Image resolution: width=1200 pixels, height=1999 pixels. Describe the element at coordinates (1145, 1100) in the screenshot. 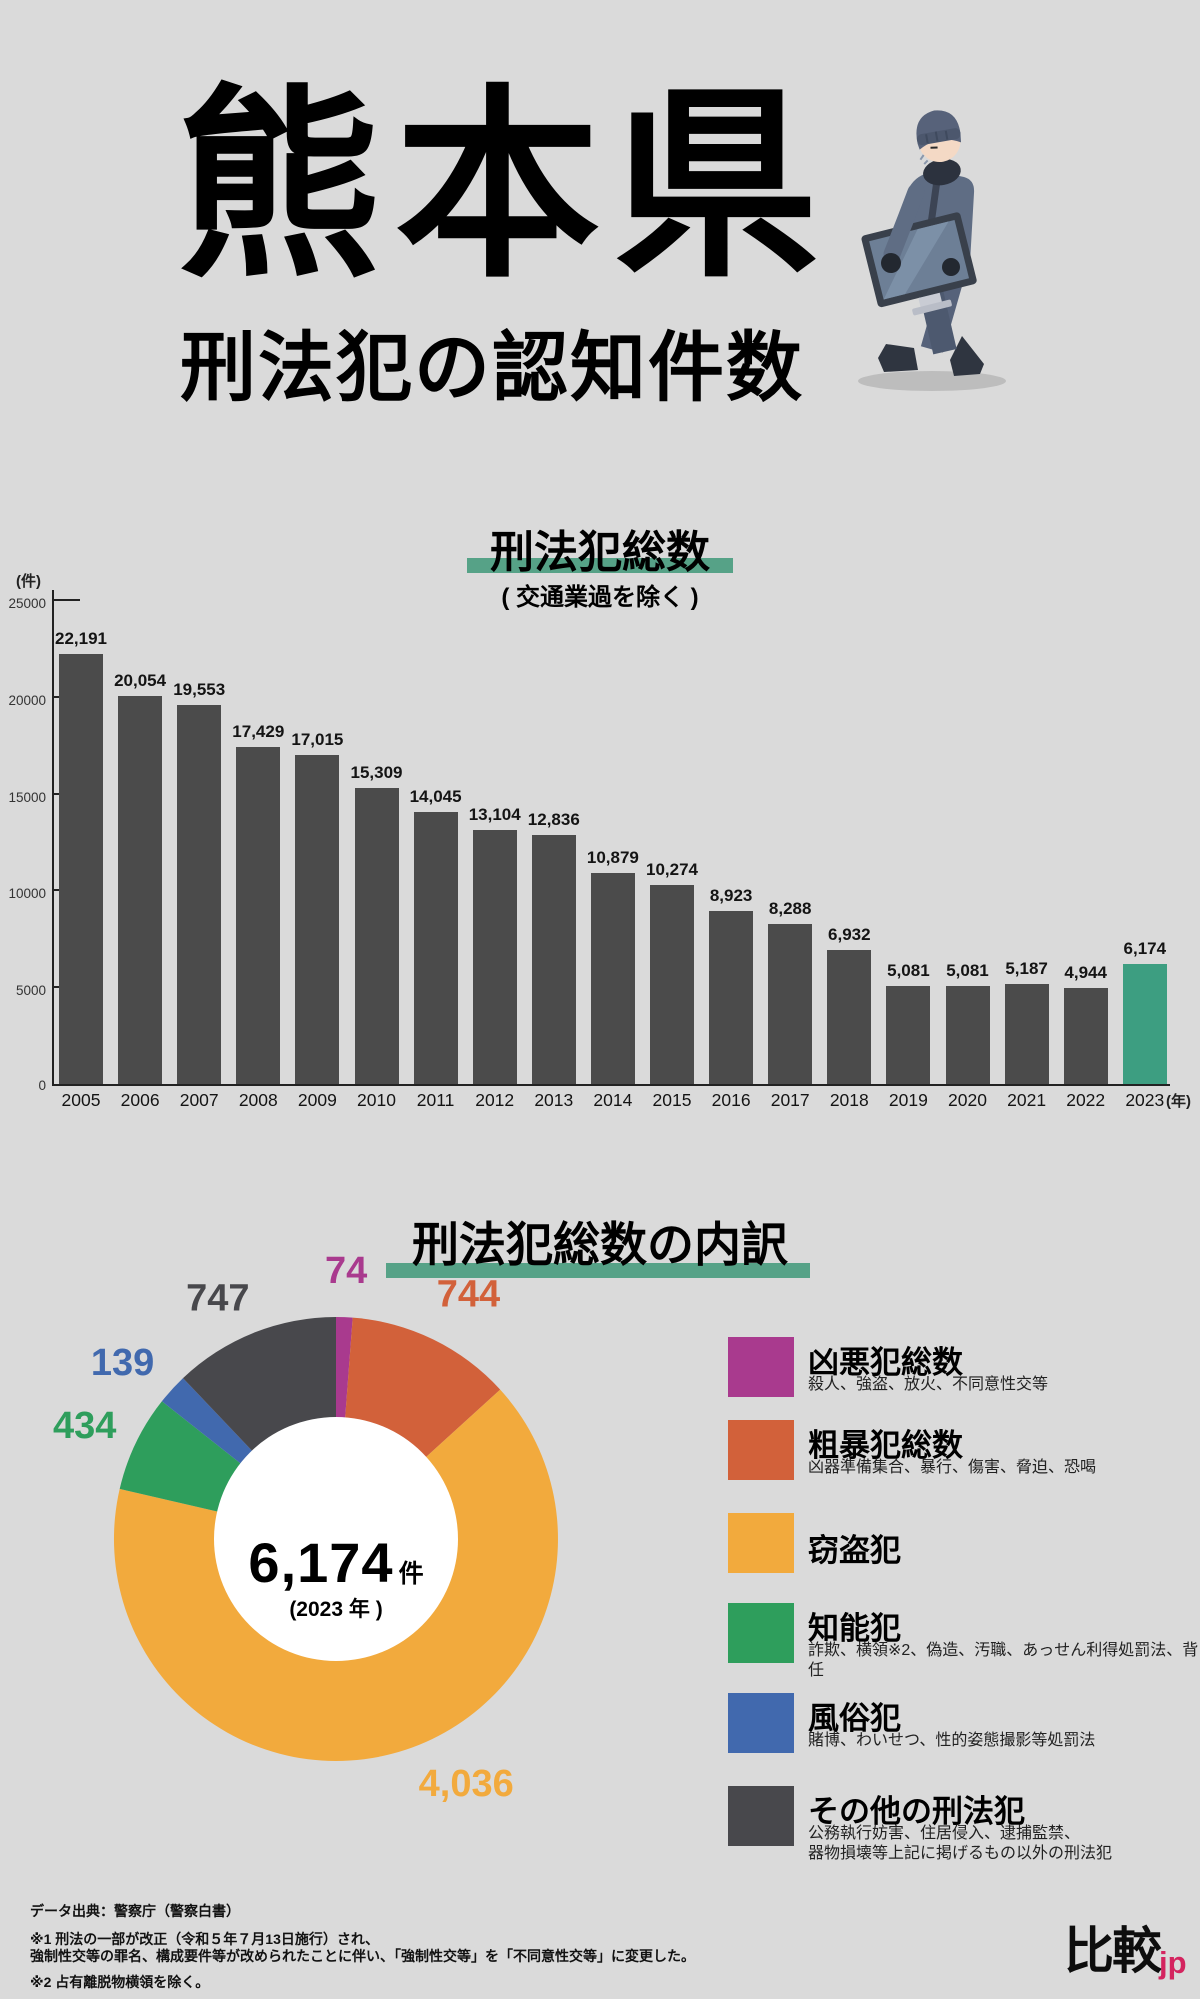

I see `x-label-2023: 2023` at that location.